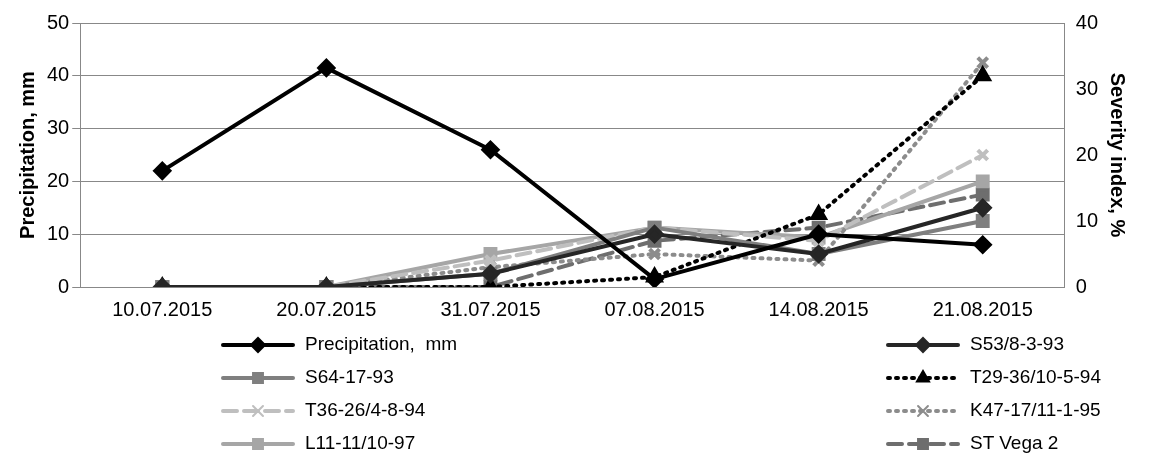 The height and width of the screenshot is (463, 1151). I want to click on y-tick-label: 40, so click(58, 74).